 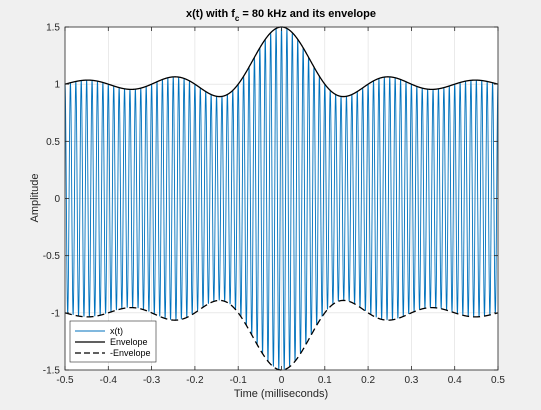 What do you see at coordinates (411, 380) in the screenshot?
I see `x-tick-label: 0.3` at bounding box center [411, 380].